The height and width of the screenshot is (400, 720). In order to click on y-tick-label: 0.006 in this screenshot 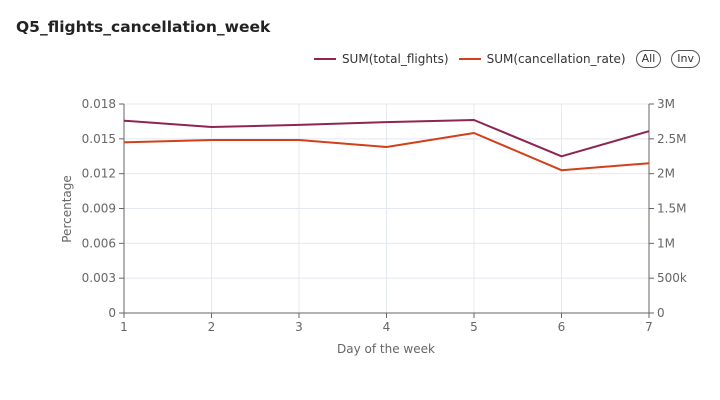, I will do `click(99, 243)`.